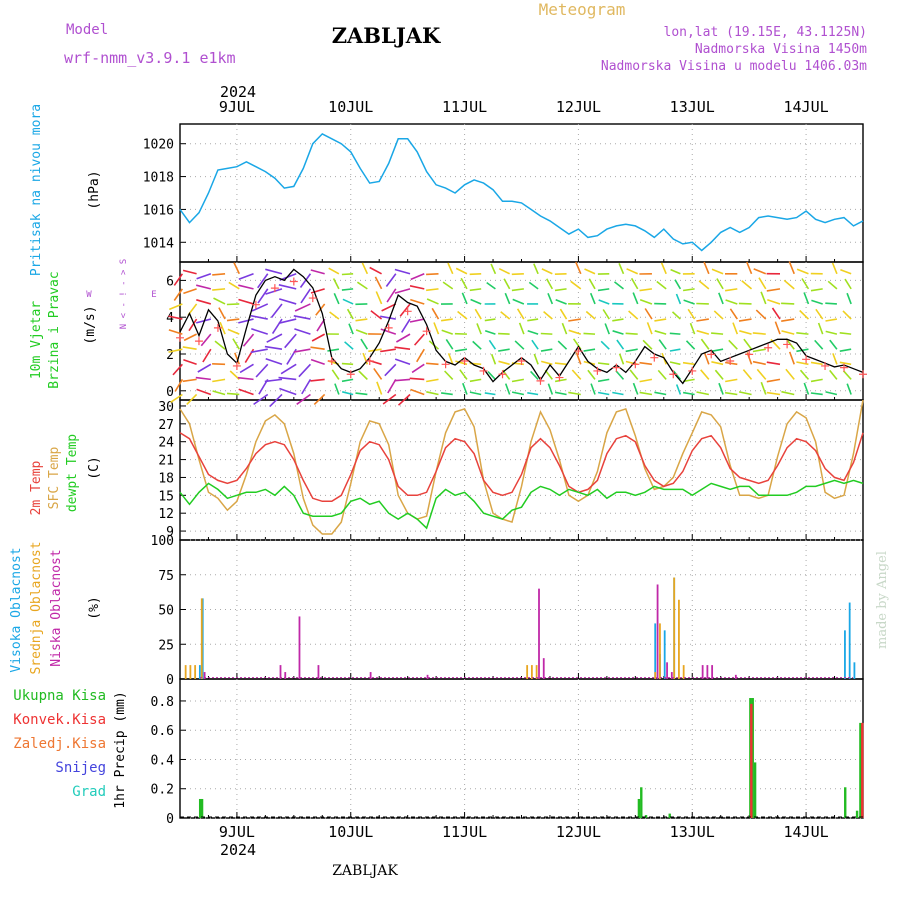 Image resolution: width=900 pixels, height=900 pixels. Describe the element at coordinates (150, 58) in the screenshot. I see `model-value: wrf-nmm_v3.9.1 e1km` at that location.